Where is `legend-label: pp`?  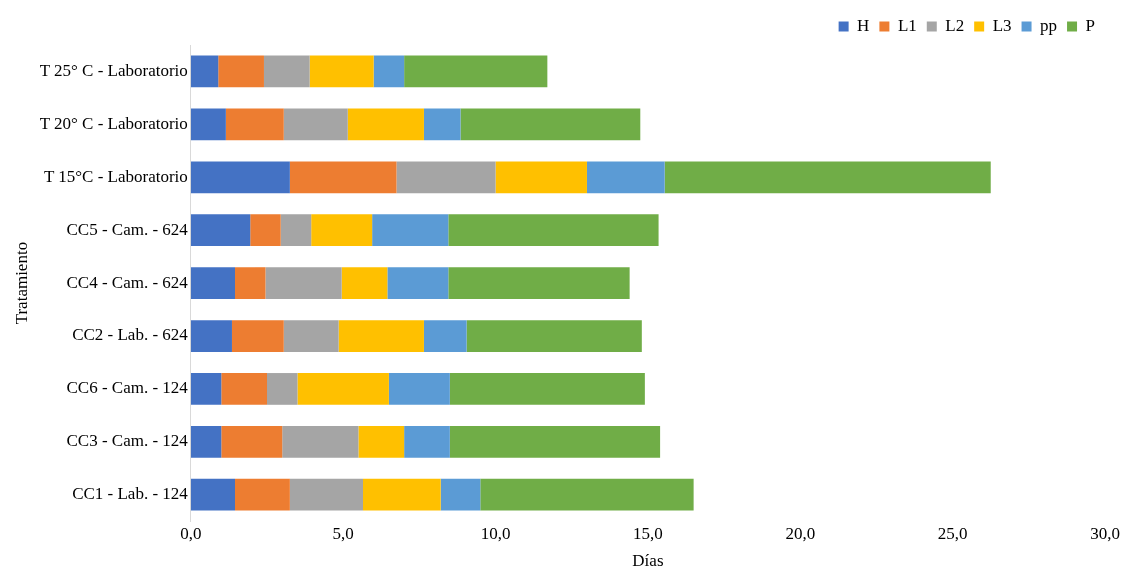
legend-label: pp is located at coordinates (1049, 25).